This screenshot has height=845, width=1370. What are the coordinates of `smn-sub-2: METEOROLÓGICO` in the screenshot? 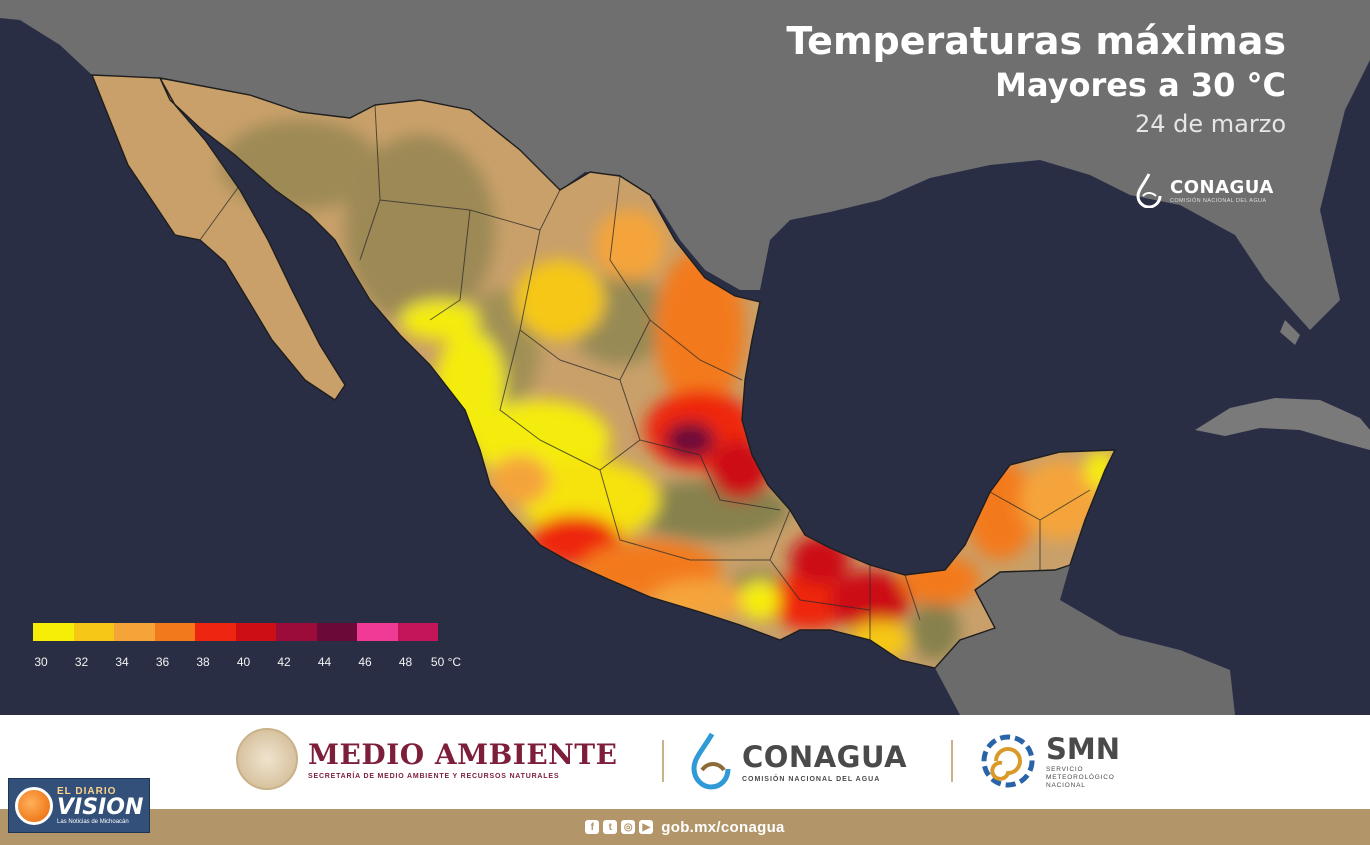 It's located at (1080, 777).